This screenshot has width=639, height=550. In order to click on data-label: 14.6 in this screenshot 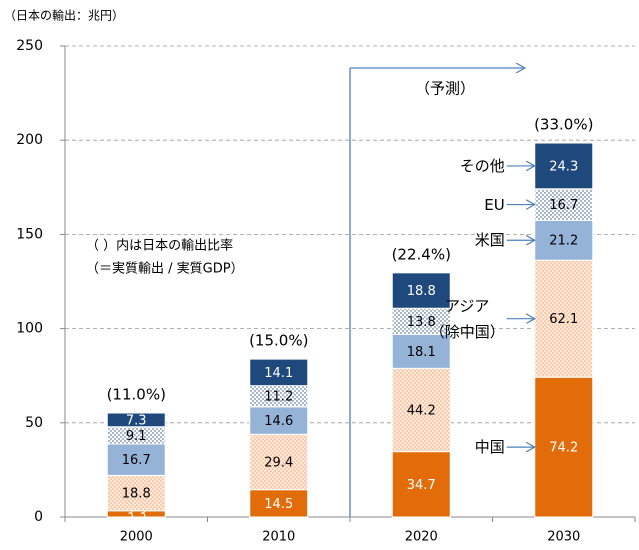, I will do `click(278, 421)`.